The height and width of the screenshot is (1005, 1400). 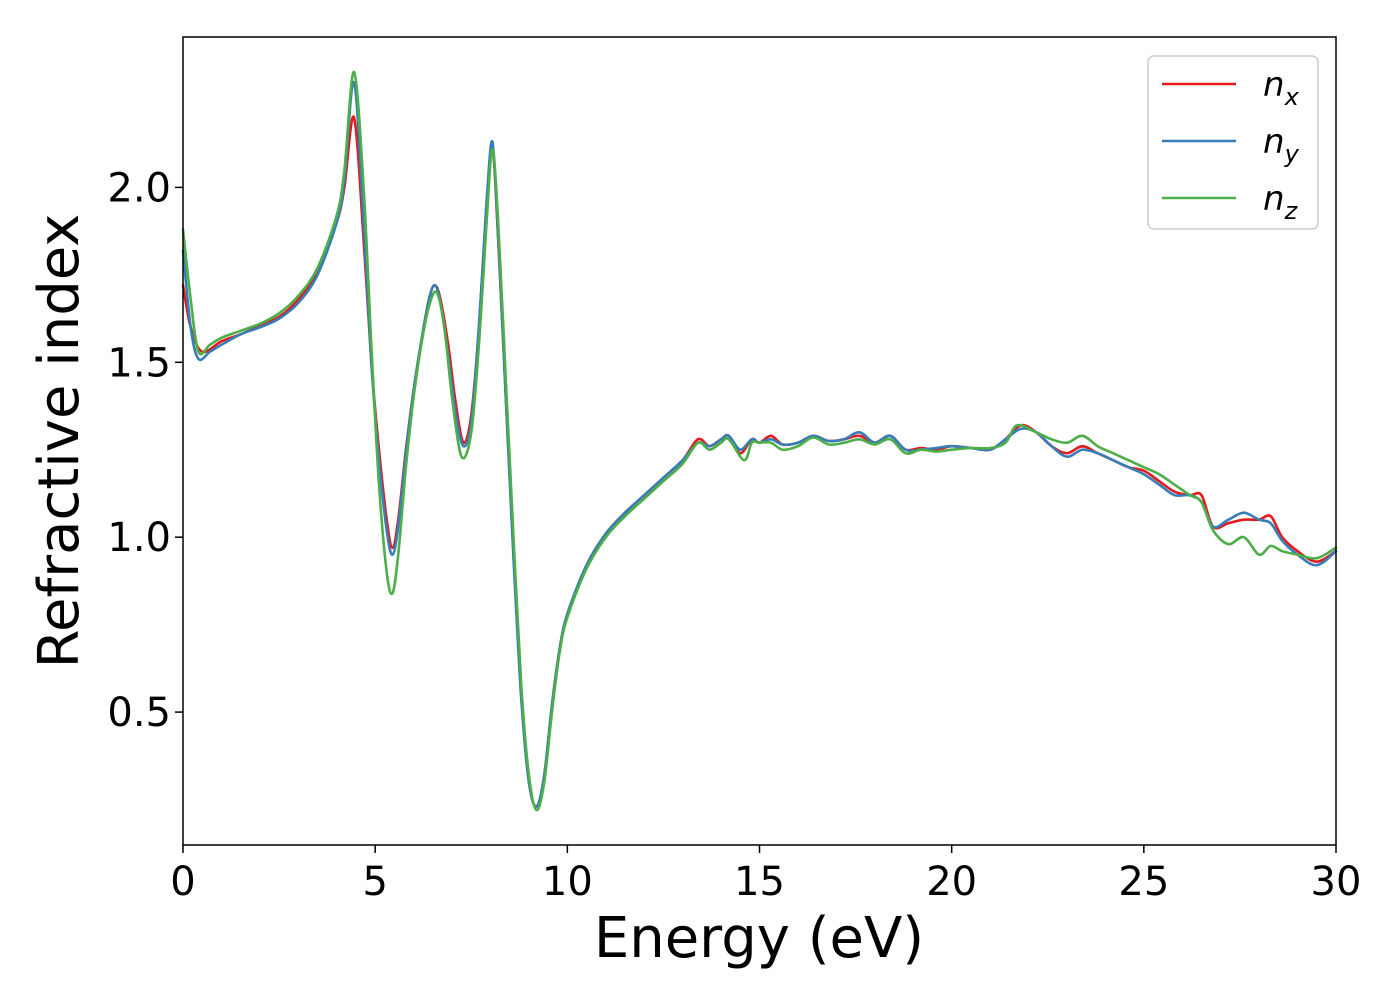 I want to click on x-axis: 0 5 10 15 20 25 30, so click(x=765, y=875).